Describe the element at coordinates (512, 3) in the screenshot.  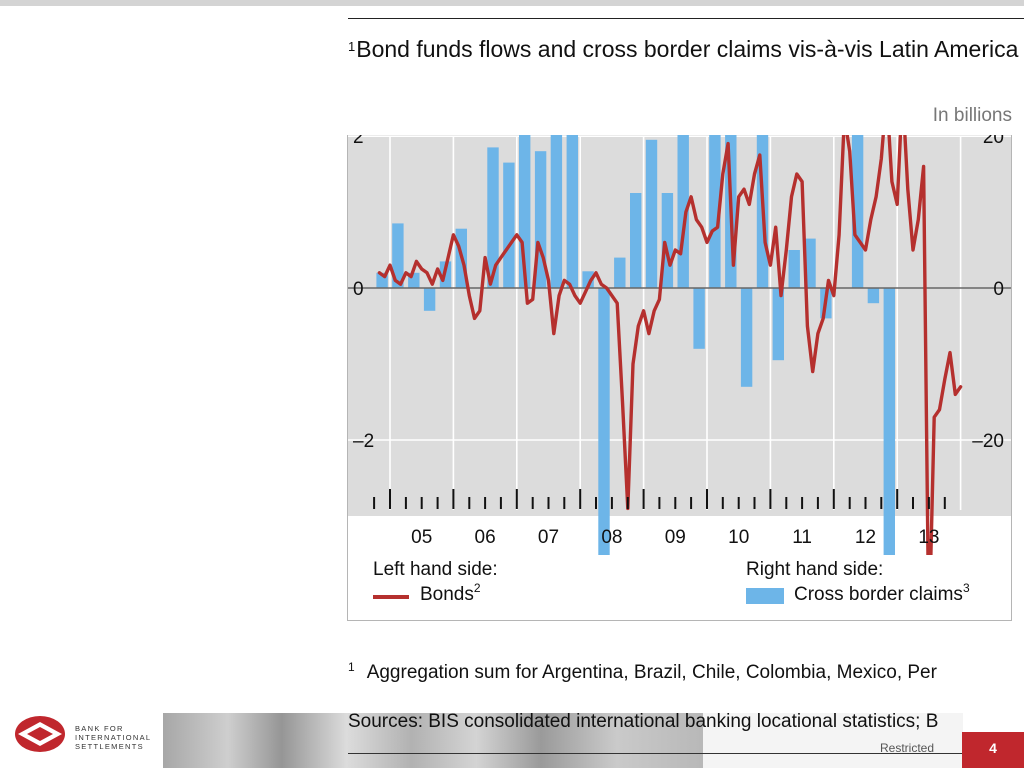
I see `top-bar` at that location.